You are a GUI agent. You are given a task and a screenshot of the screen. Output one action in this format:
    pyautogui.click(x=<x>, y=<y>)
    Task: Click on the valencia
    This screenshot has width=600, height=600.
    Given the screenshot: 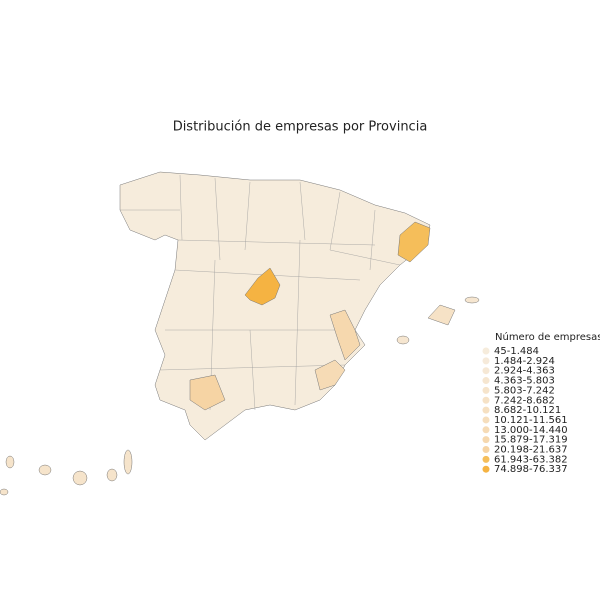 What is the action you would take?
    pyautogui.click(x=345, y=335)
    